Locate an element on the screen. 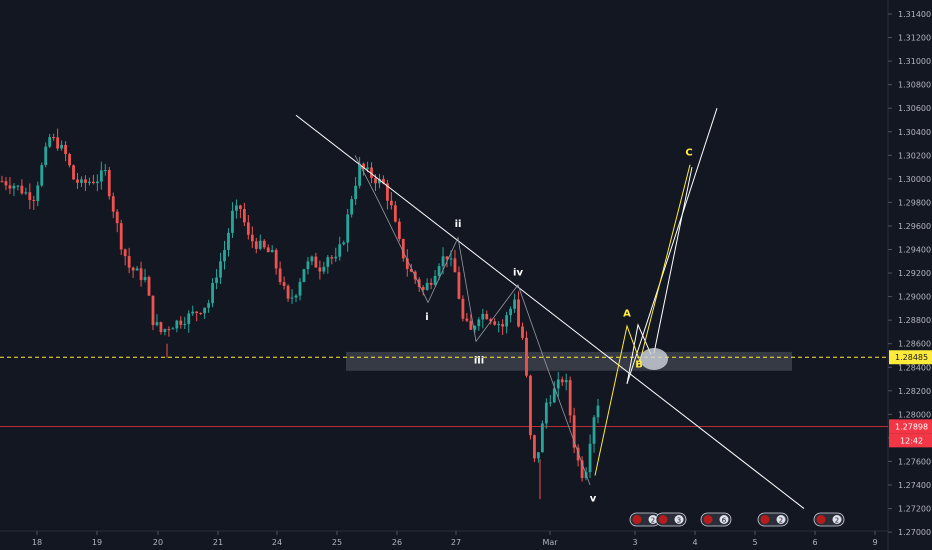  abc-projection-path is located at coordinates (642, 320).